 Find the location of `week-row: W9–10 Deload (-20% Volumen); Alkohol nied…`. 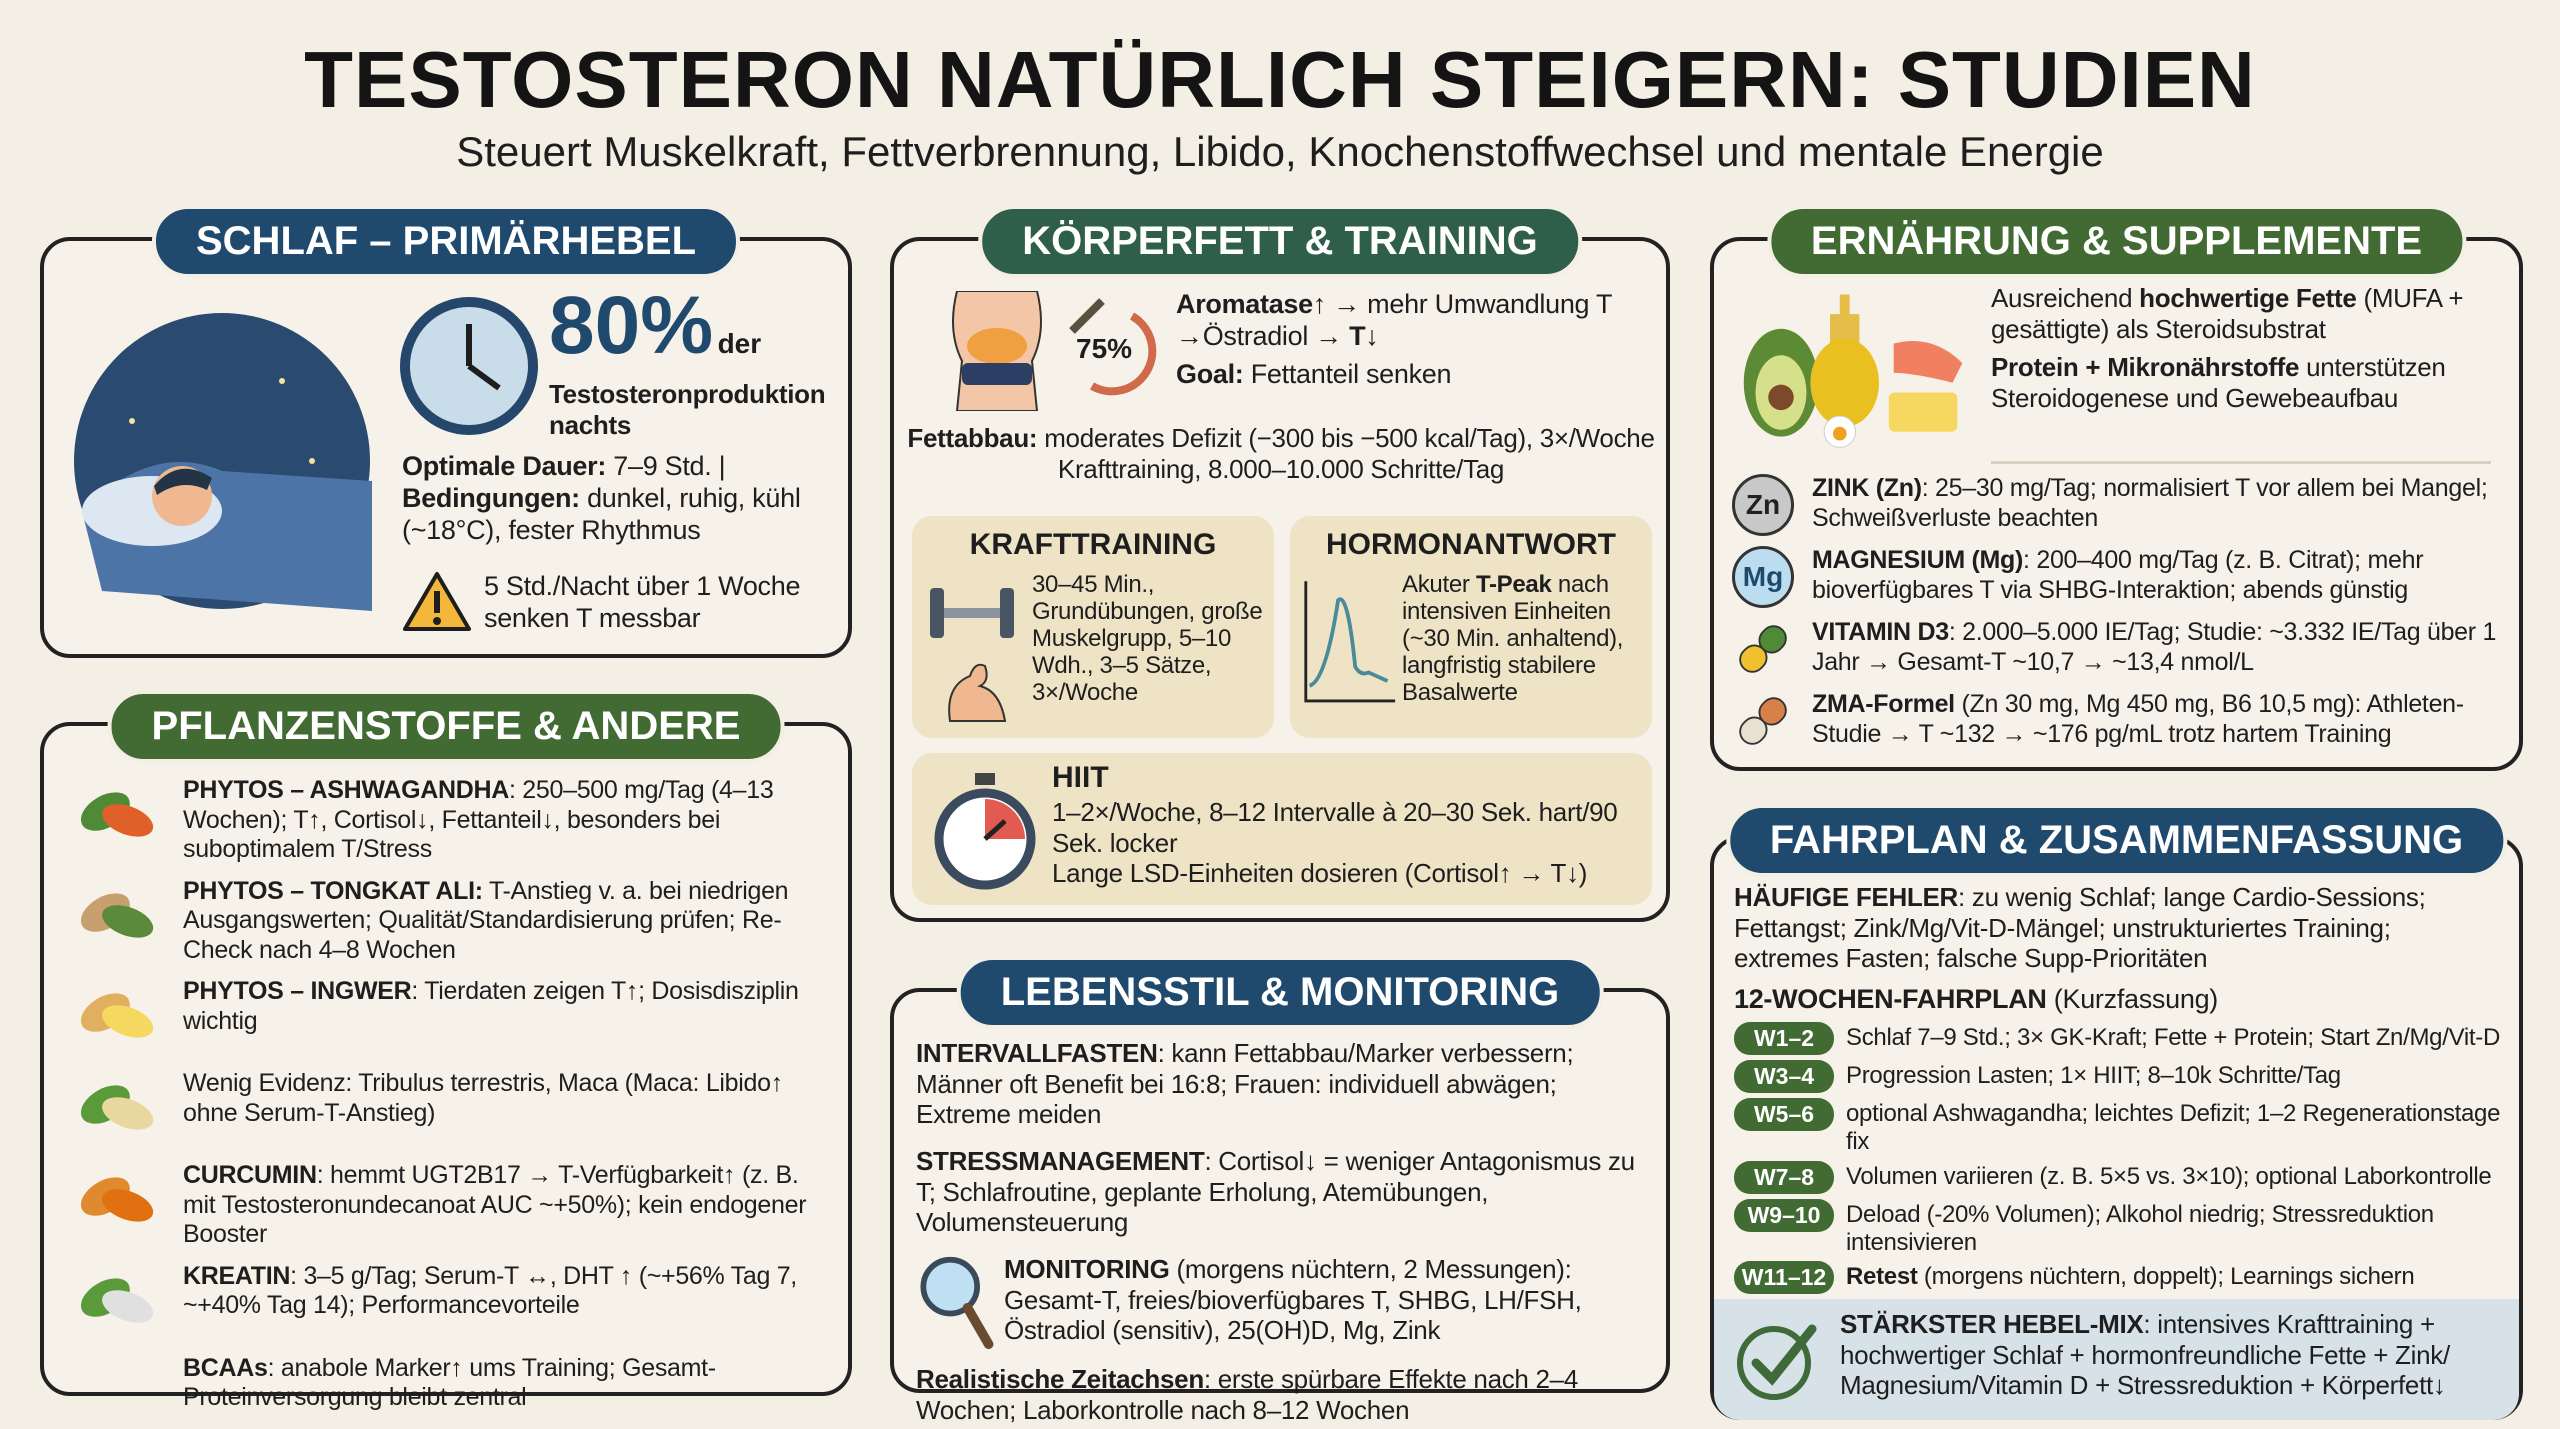

week-row: W9–10 Deload (-20% Volumen); Alkohol nied… is located at coordinates (2117, 1228).